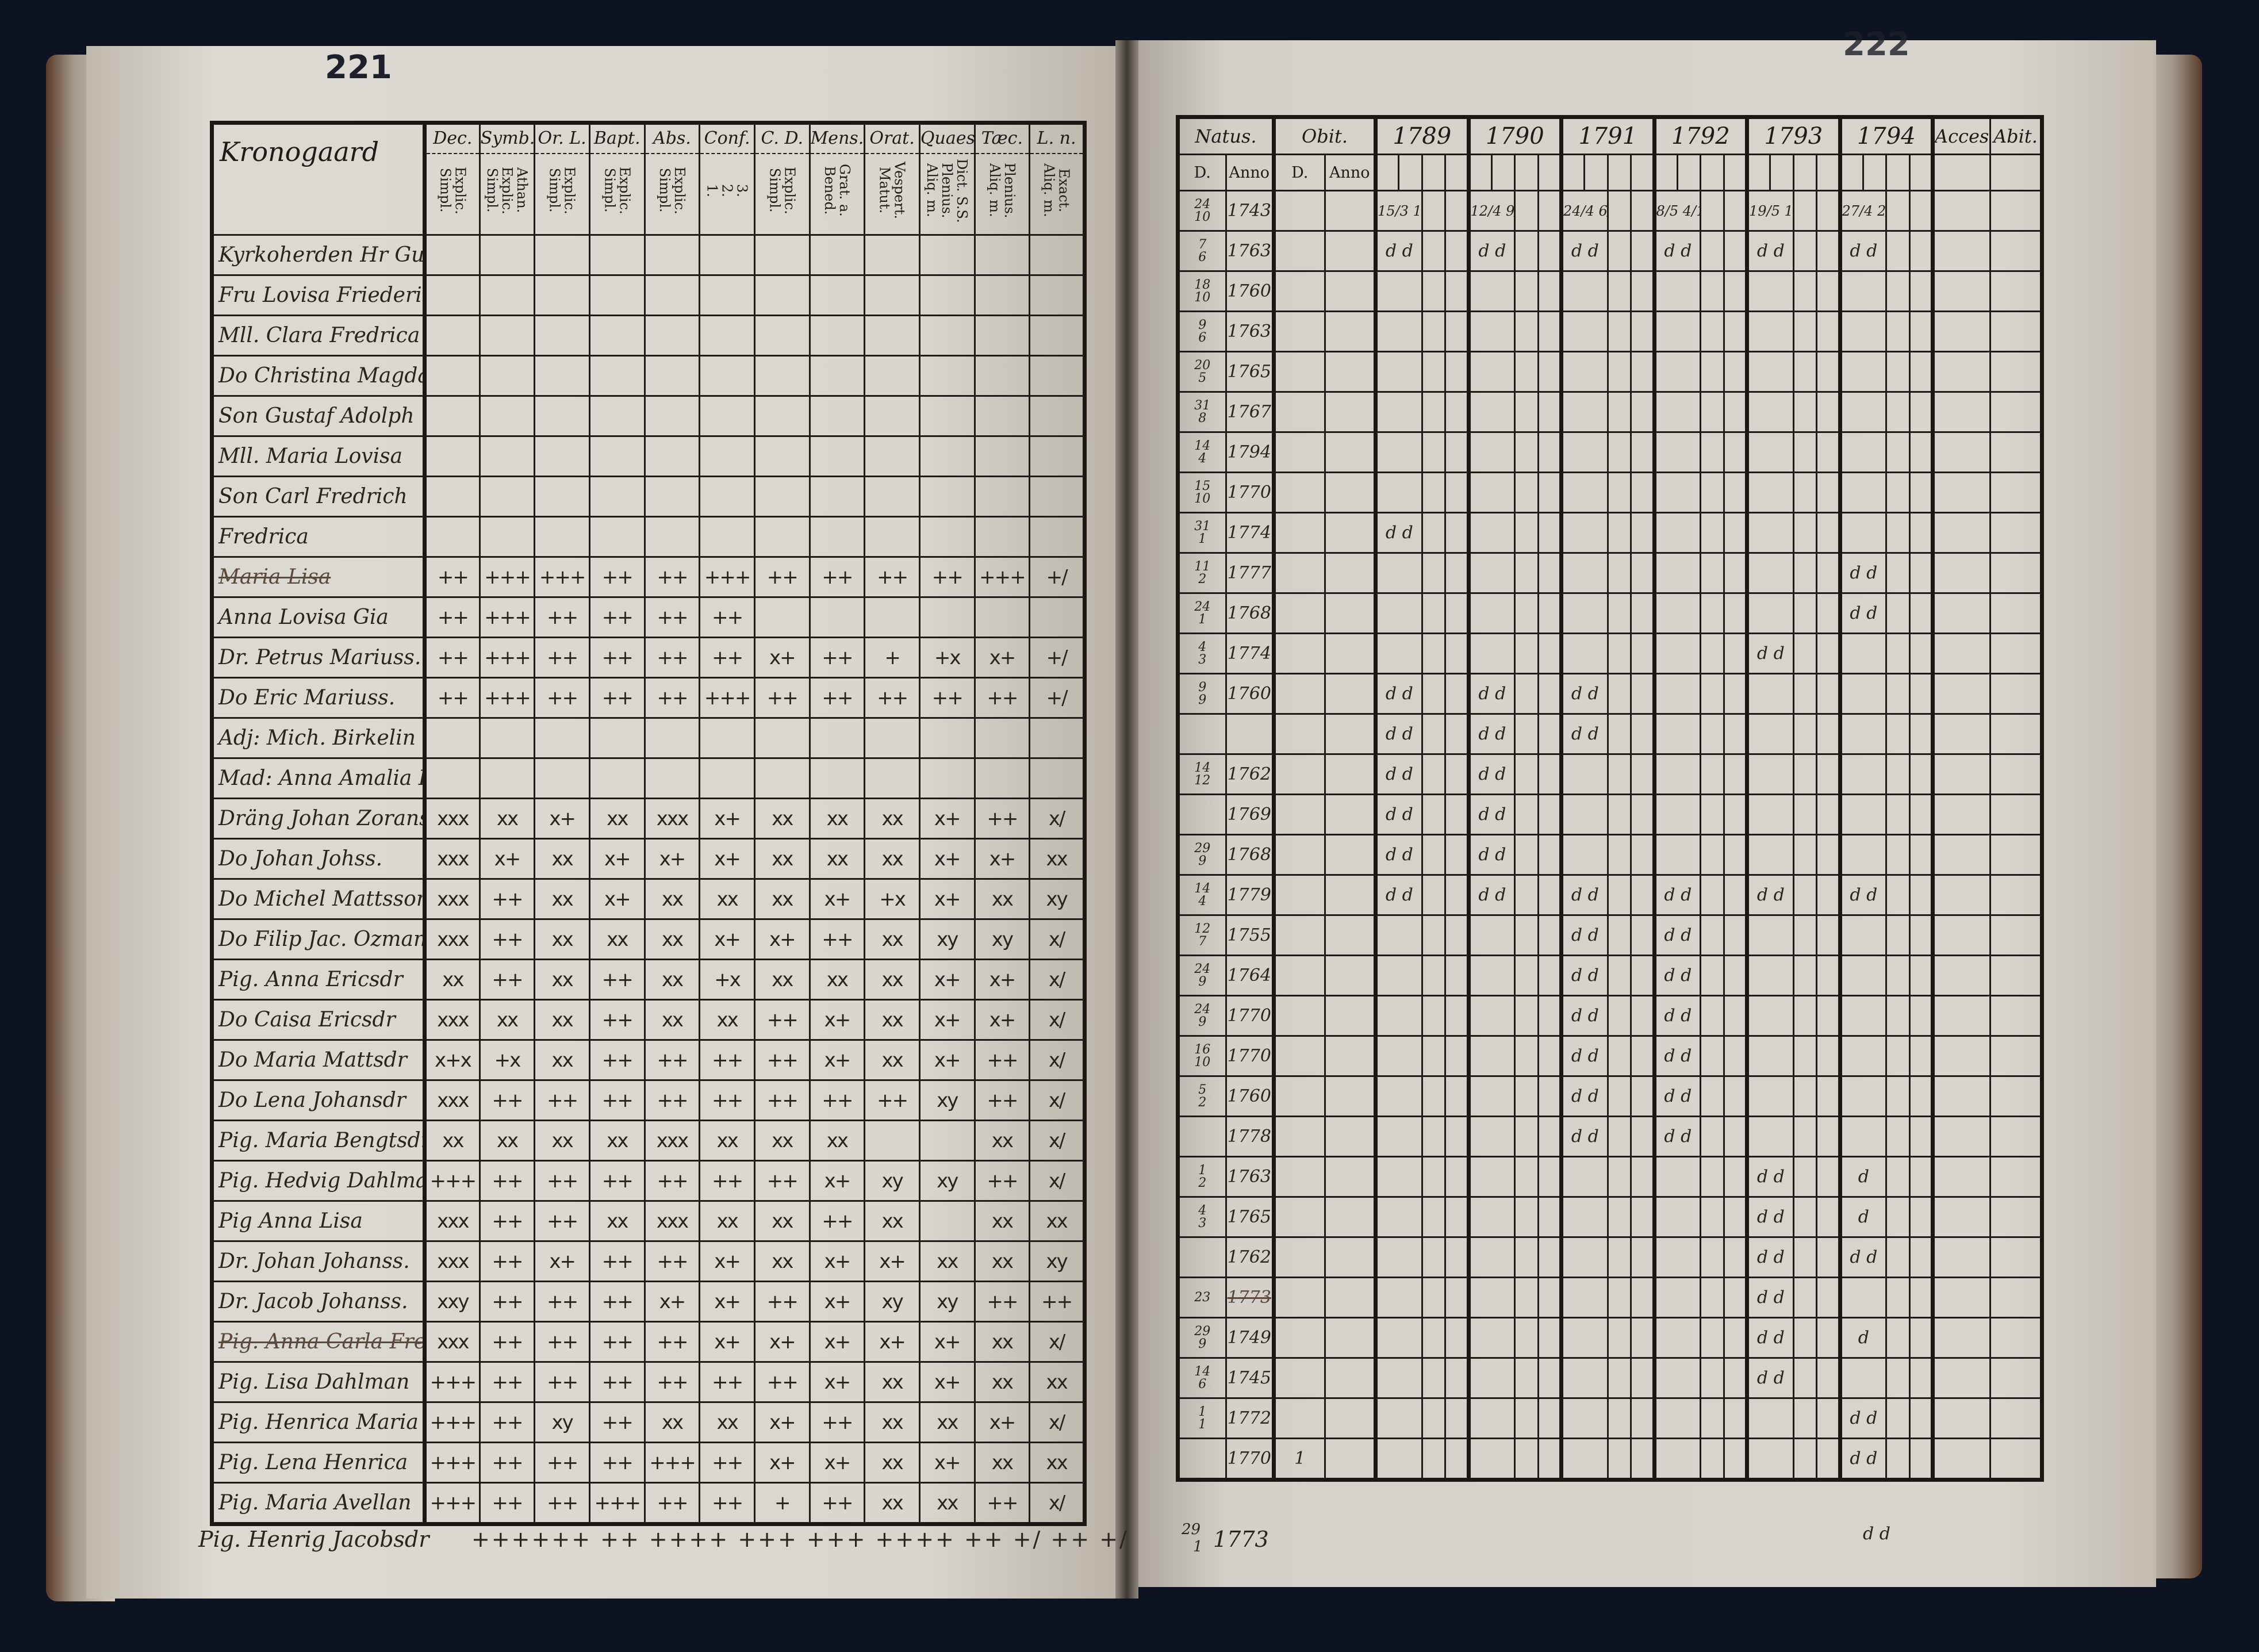 This screenshot has width=2259, height=1652. I want to click on birth-year: 1770, so click(1250, 492).